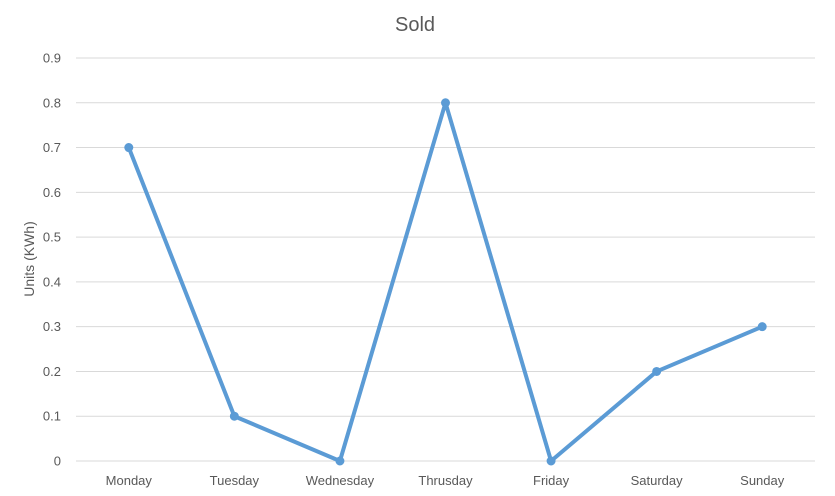  What do you see at coordinates (762, 480) in the screenshot?
I see `x-tick-label: Sunday` at bounding box center [762, 480].